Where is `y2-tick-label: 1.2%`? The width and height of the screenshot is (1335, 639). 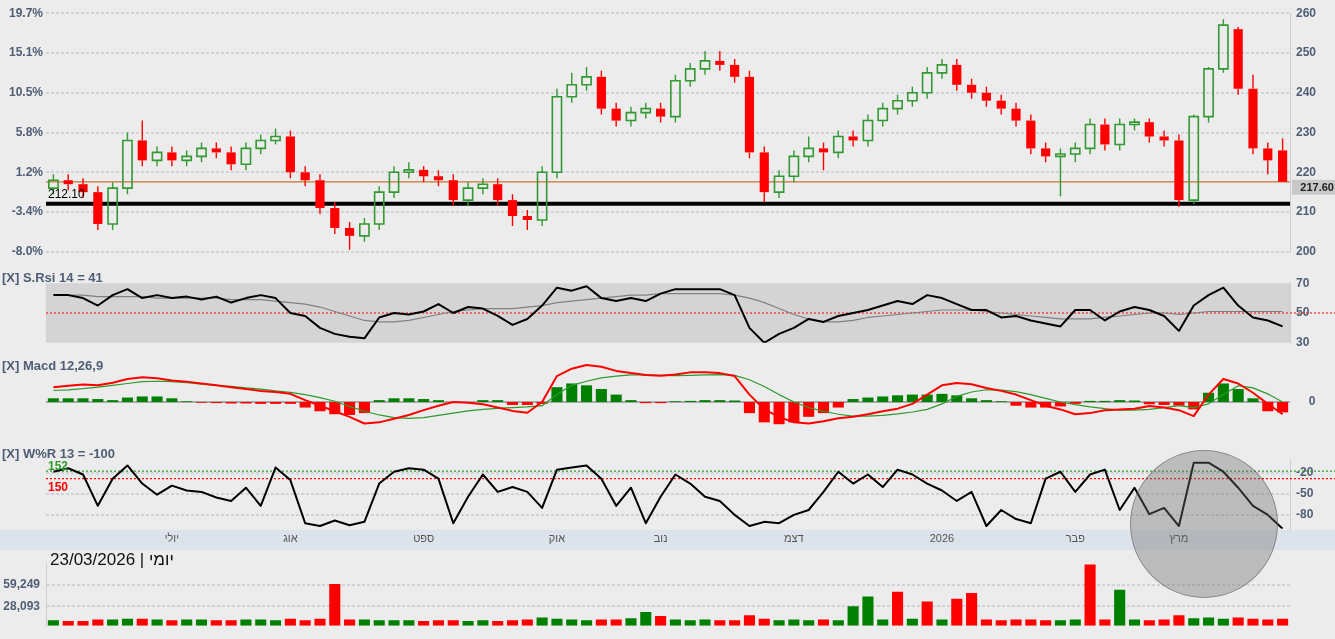 y2-tick-label: 1.2% is located at coordinates (29, 171).